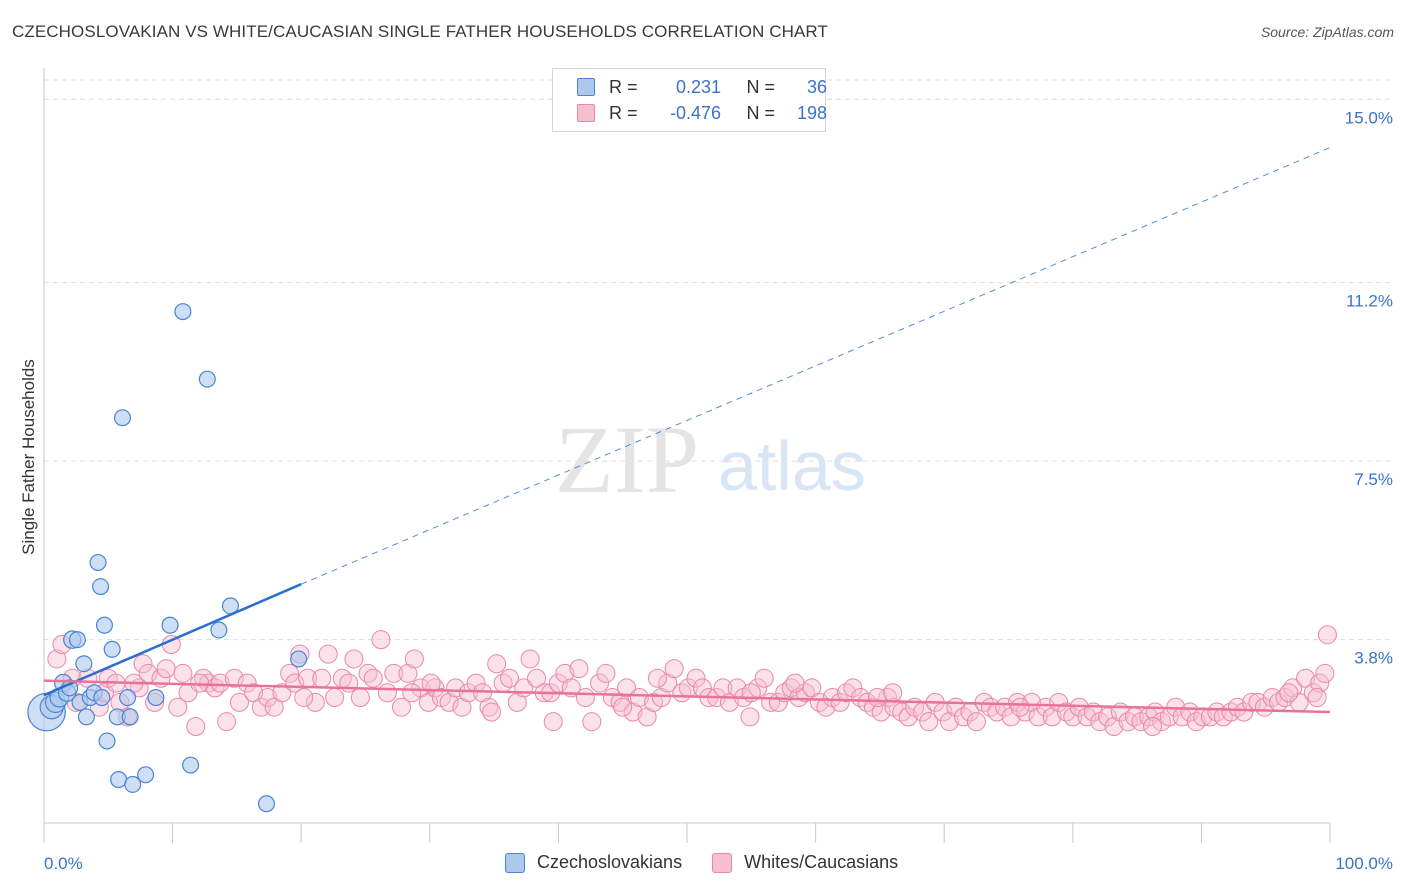 This screenshot has height=892, width=1406. I want to click on x-tick-label-max: 100.0%, so click(1364, 863).